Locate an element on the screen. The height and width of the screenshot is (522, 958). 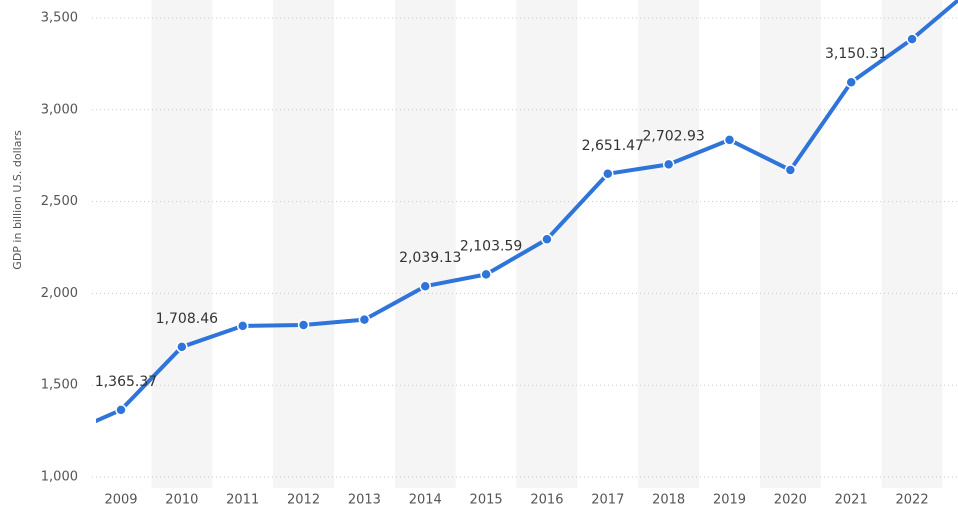
y-axis-title: GDP in billion U.S. dollars is located at coordinates (17, 200).